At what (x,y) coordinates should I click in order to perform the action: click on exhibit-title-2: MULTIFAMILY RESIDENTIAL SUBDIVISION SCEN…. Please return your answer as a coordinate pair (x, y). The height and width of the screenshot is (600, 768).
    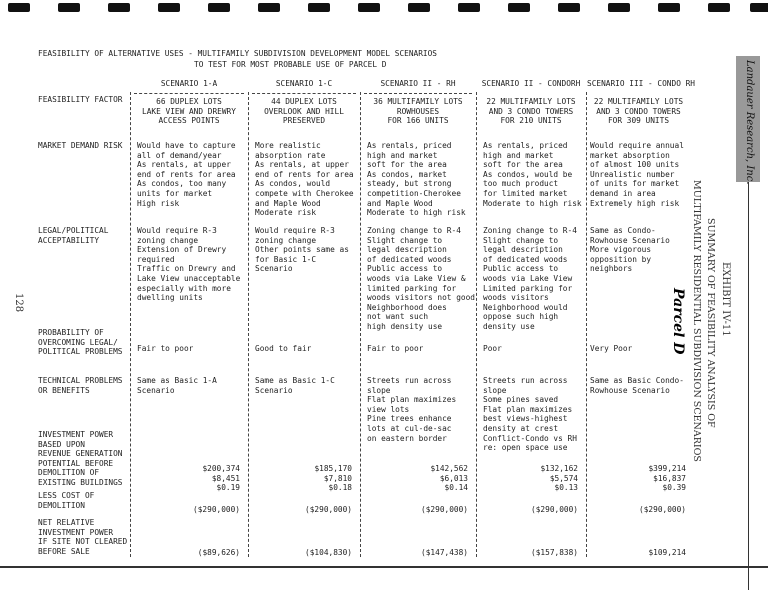
    Looking at the image, I should click on (696, 321).